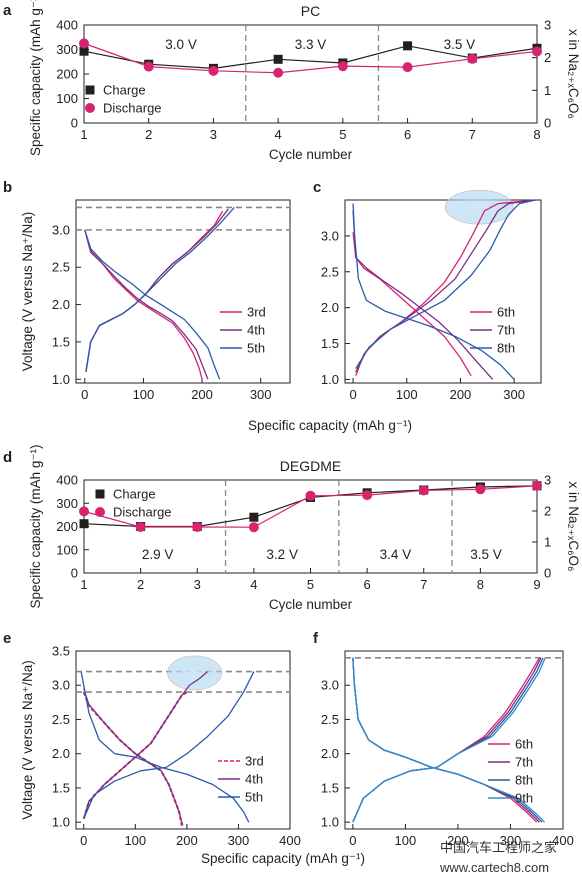 Image resolution: width=582 pixels, height=882 pixels. I want to click on panel-letter-e: e, so click(7, 638).